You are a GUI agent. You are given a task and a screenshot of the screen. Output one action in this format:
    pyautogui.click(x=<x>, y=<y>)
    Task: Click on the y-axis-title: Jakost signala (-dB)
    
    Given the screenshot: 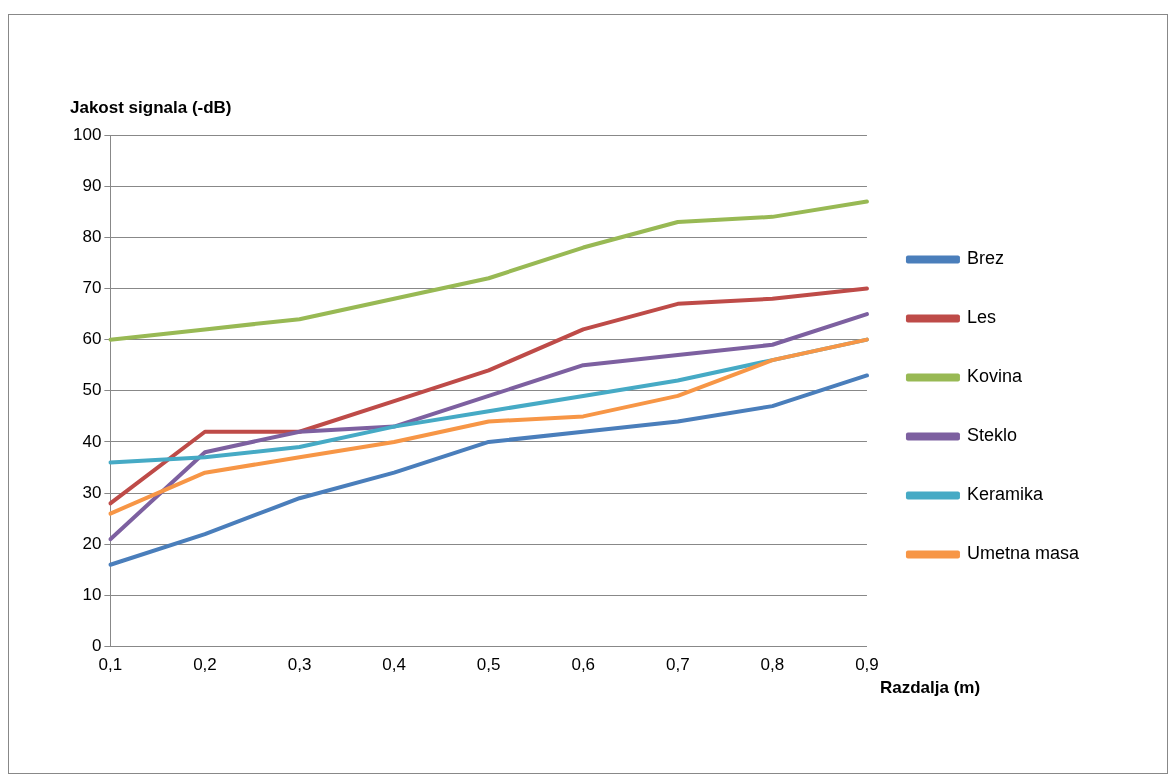 What is the action you would take?
    pyautogui.click(x=151, y=108)
    